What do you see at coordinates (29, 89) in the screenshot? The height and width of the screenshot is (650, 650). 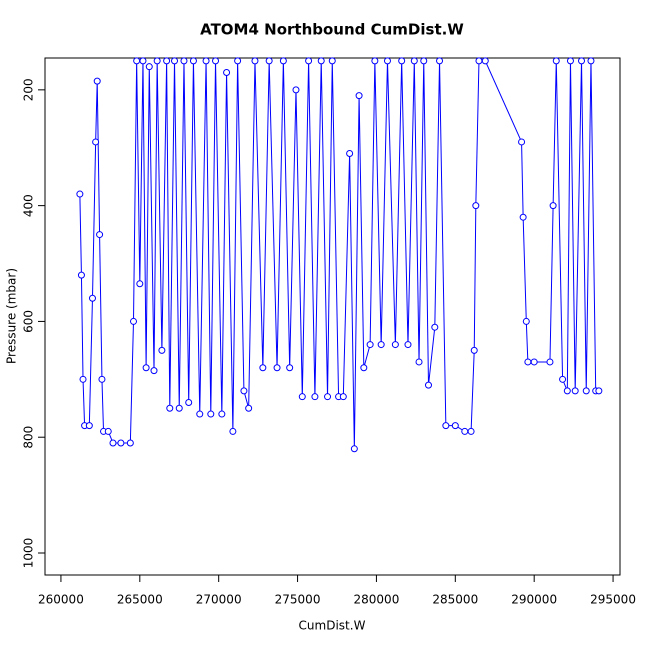 I see `y-tick-label: 200` at bounding box center [29, 89].